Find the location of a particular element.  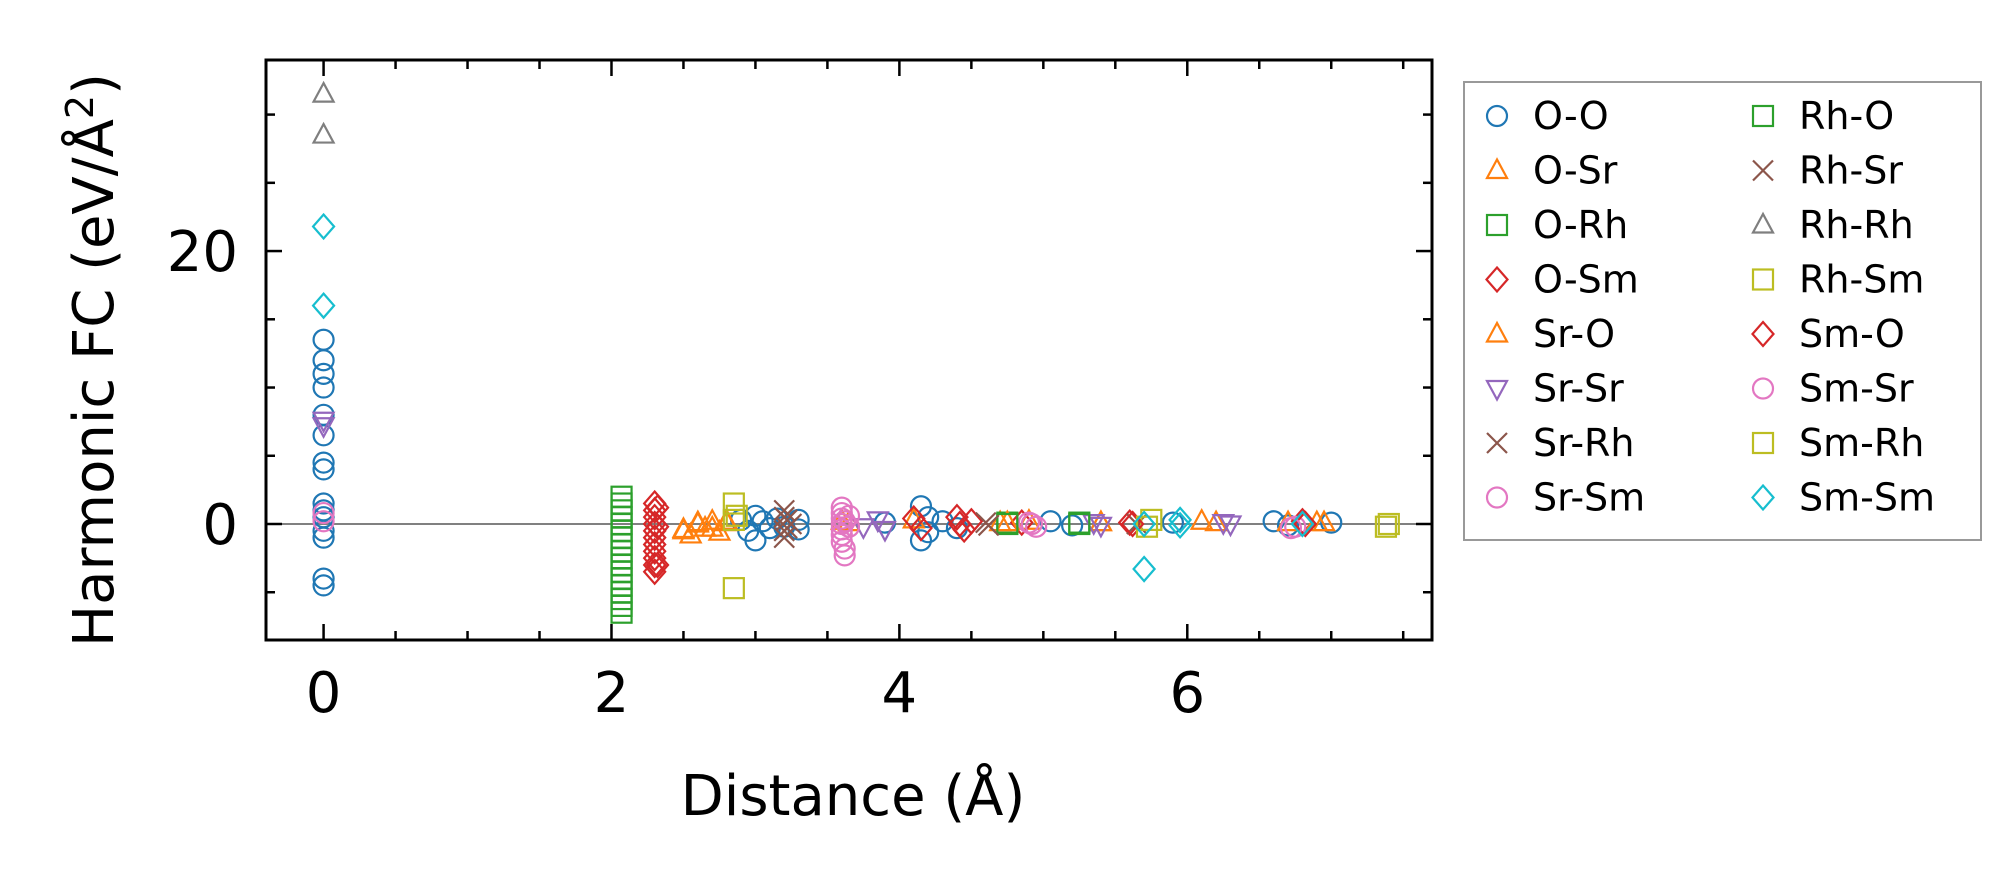

legend-label: Rh-Sm is located at coordinates (1861, 280).